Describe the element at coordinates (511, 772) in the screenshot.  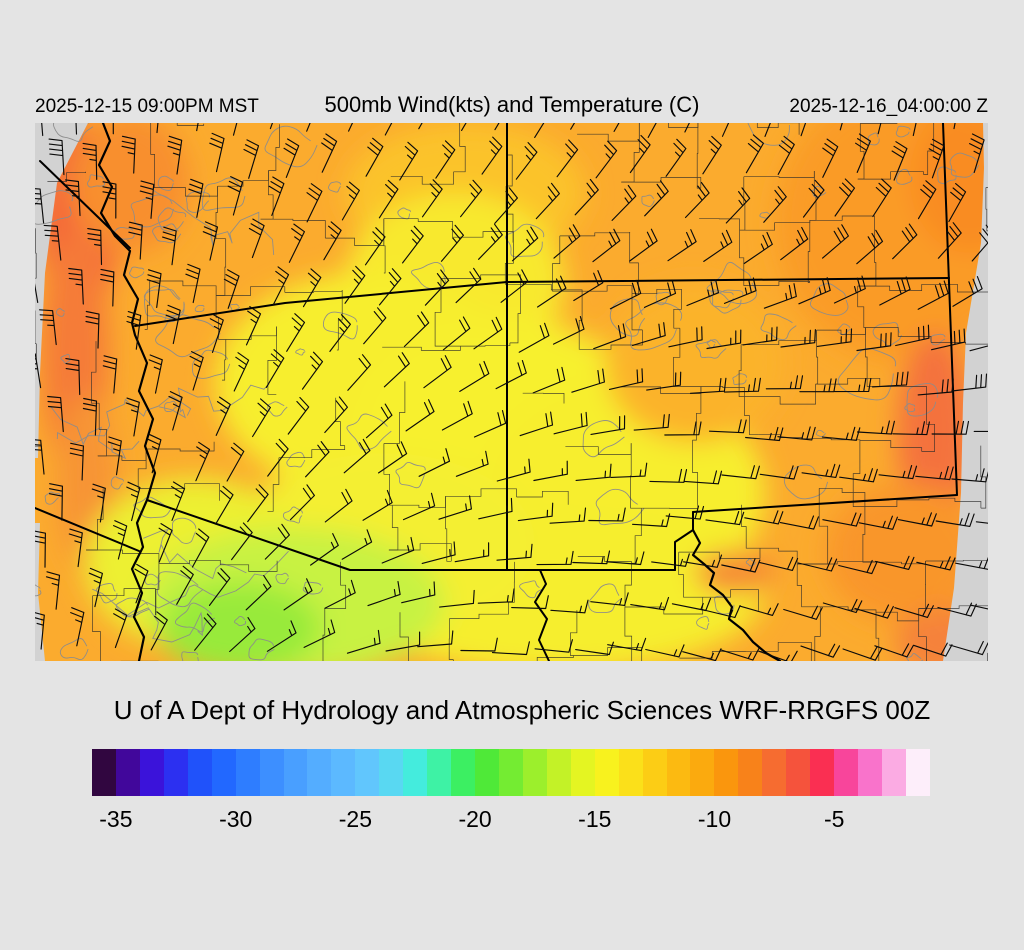
I see `temperature-colorbar` at that location.